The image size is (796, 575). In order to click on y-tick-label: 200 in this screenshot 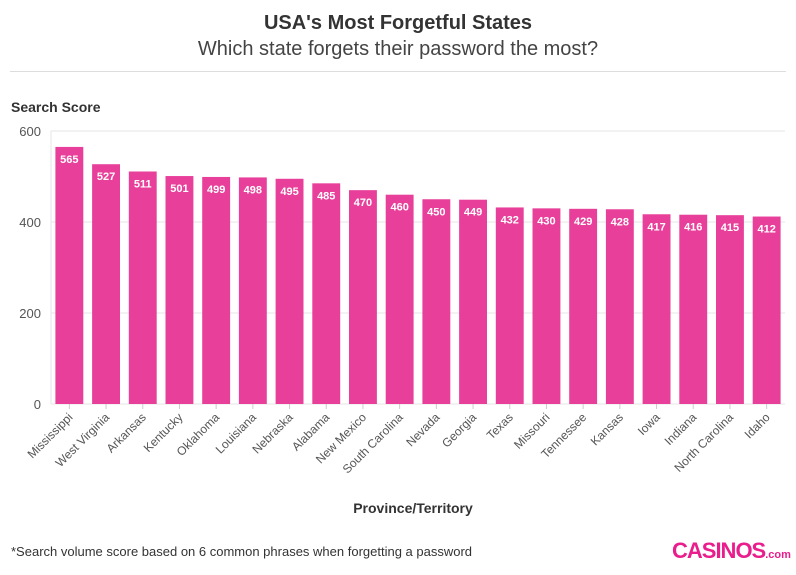, I will do `click(30, 313)`.